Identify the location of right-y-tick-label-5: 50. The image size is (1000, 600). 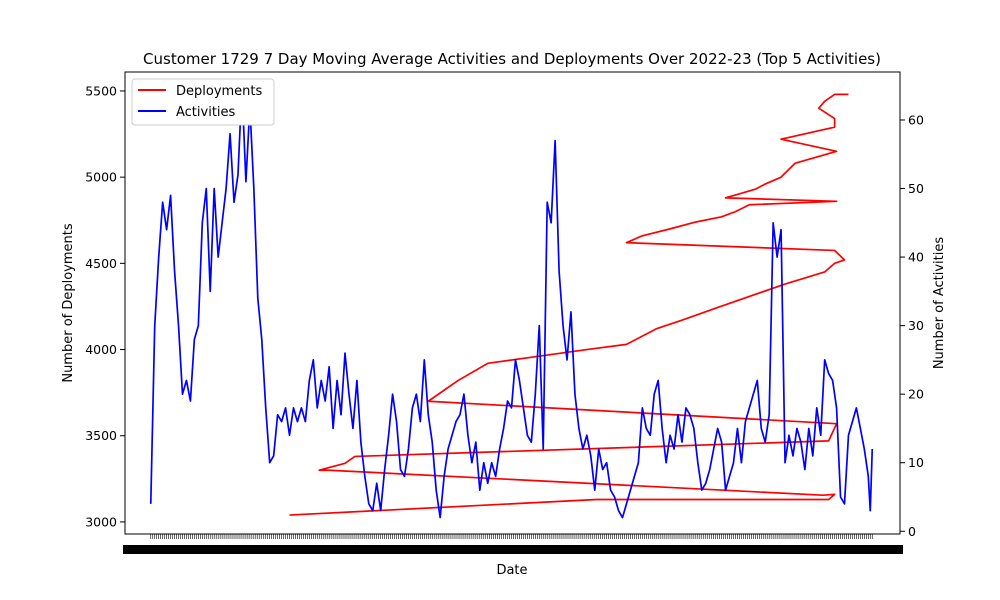
(916, 188).